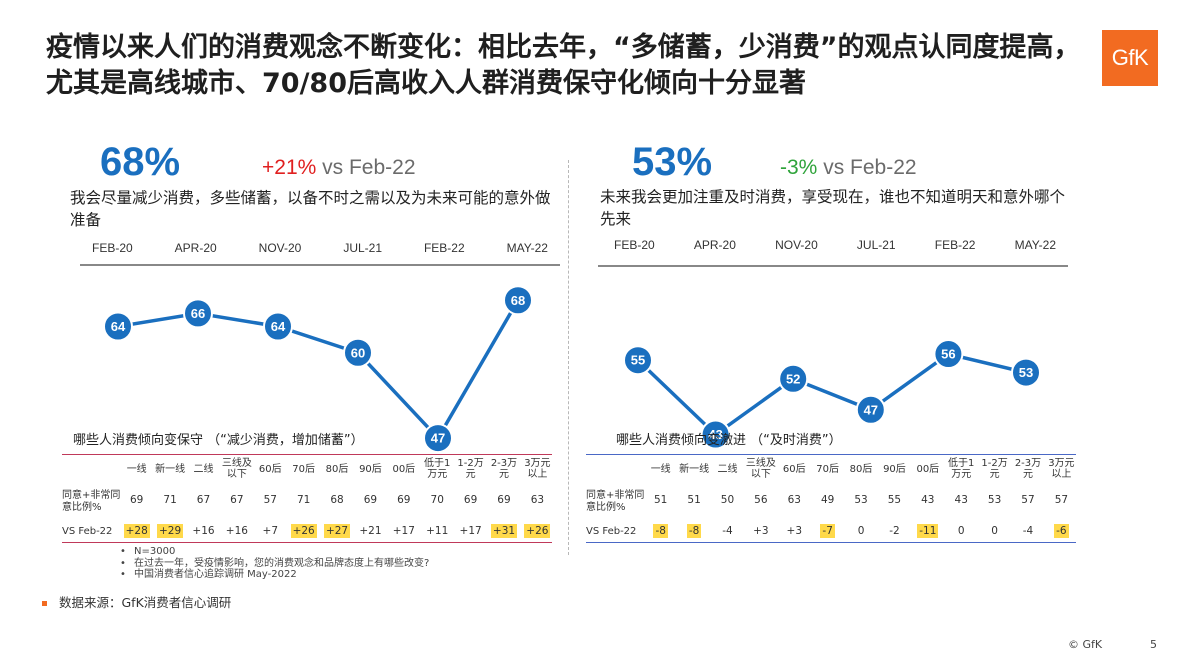 This screenshot has height=669, width=1190. What do you see at coordinates (729, 440) in the screenshot?
I see `right-table-title: 哪些人消费倾向变激进 （“及时消费”）` at bounding box center [729, 440].